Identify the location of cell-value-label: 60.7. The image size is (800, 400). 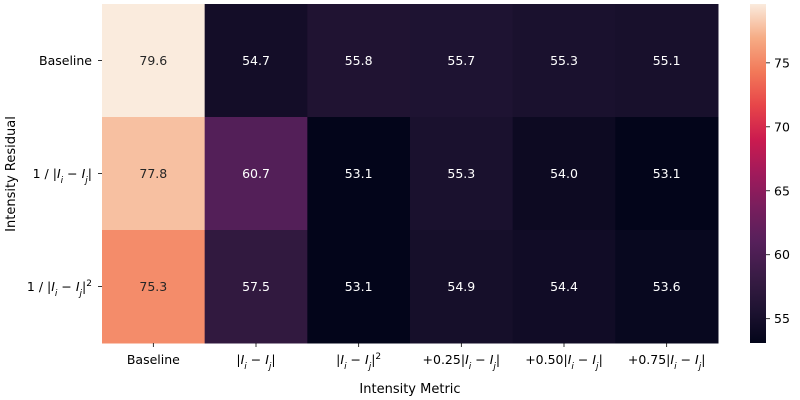
(256, 173).